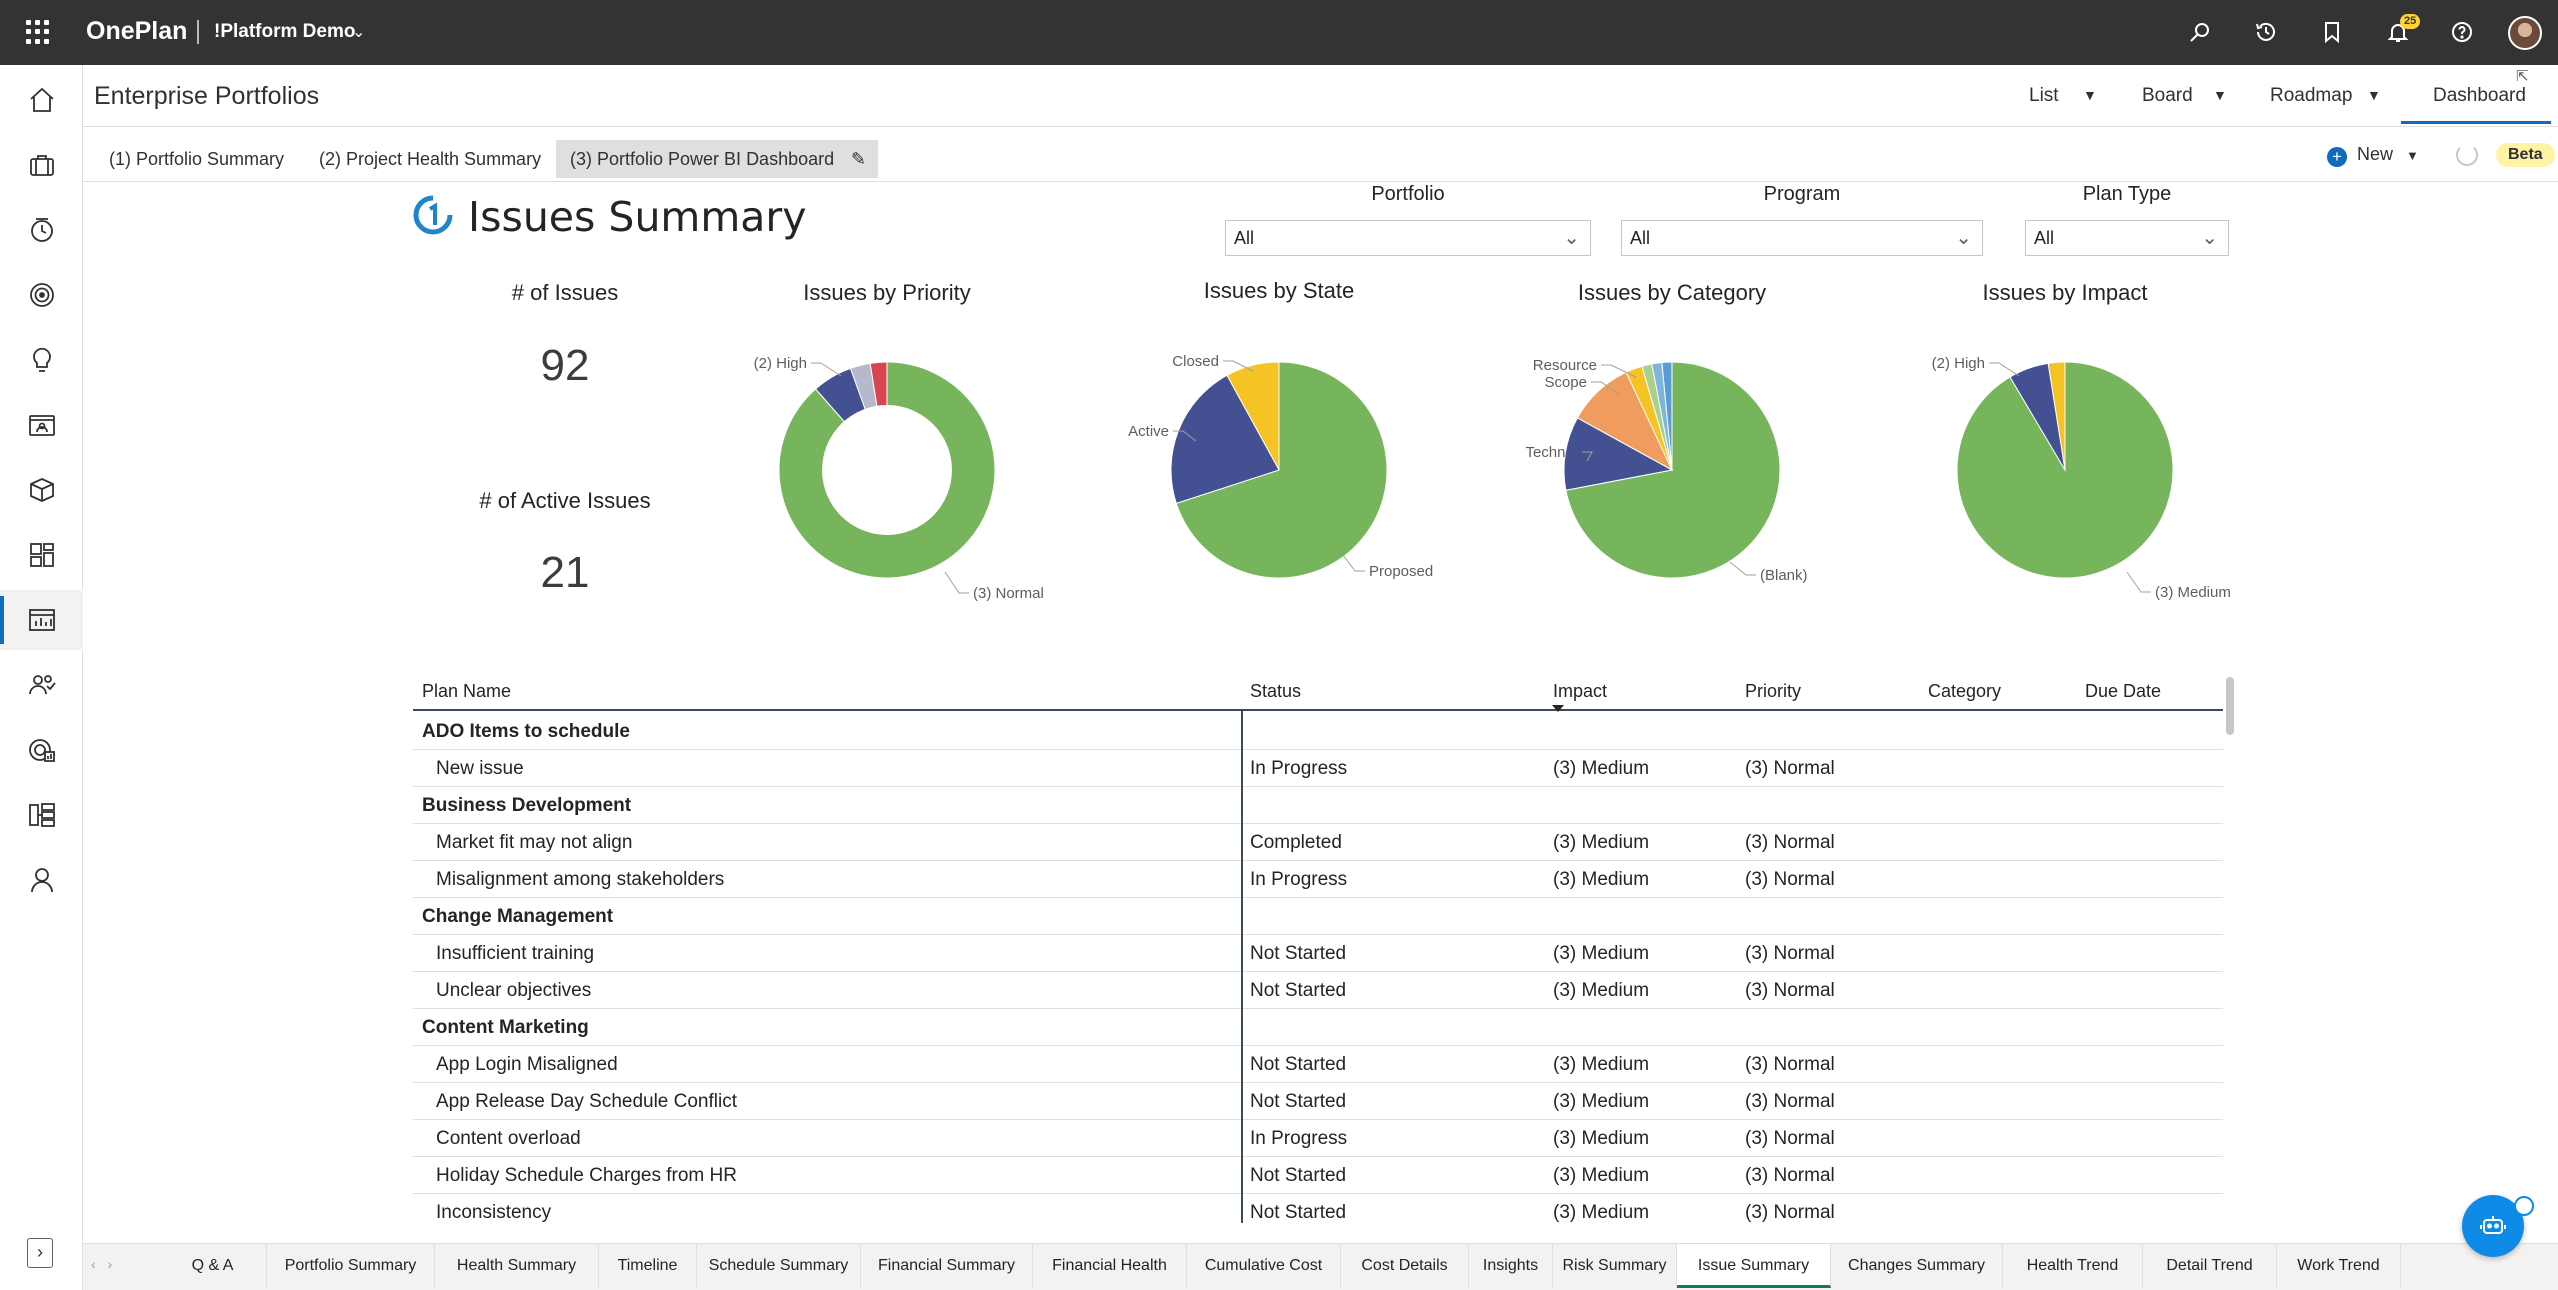 The image size is (2558, 1290). What do you see at coordinates (1318, 805) in the screenshot?
I see `table-group-row: Business Development` at bounding box center [1318, 805].